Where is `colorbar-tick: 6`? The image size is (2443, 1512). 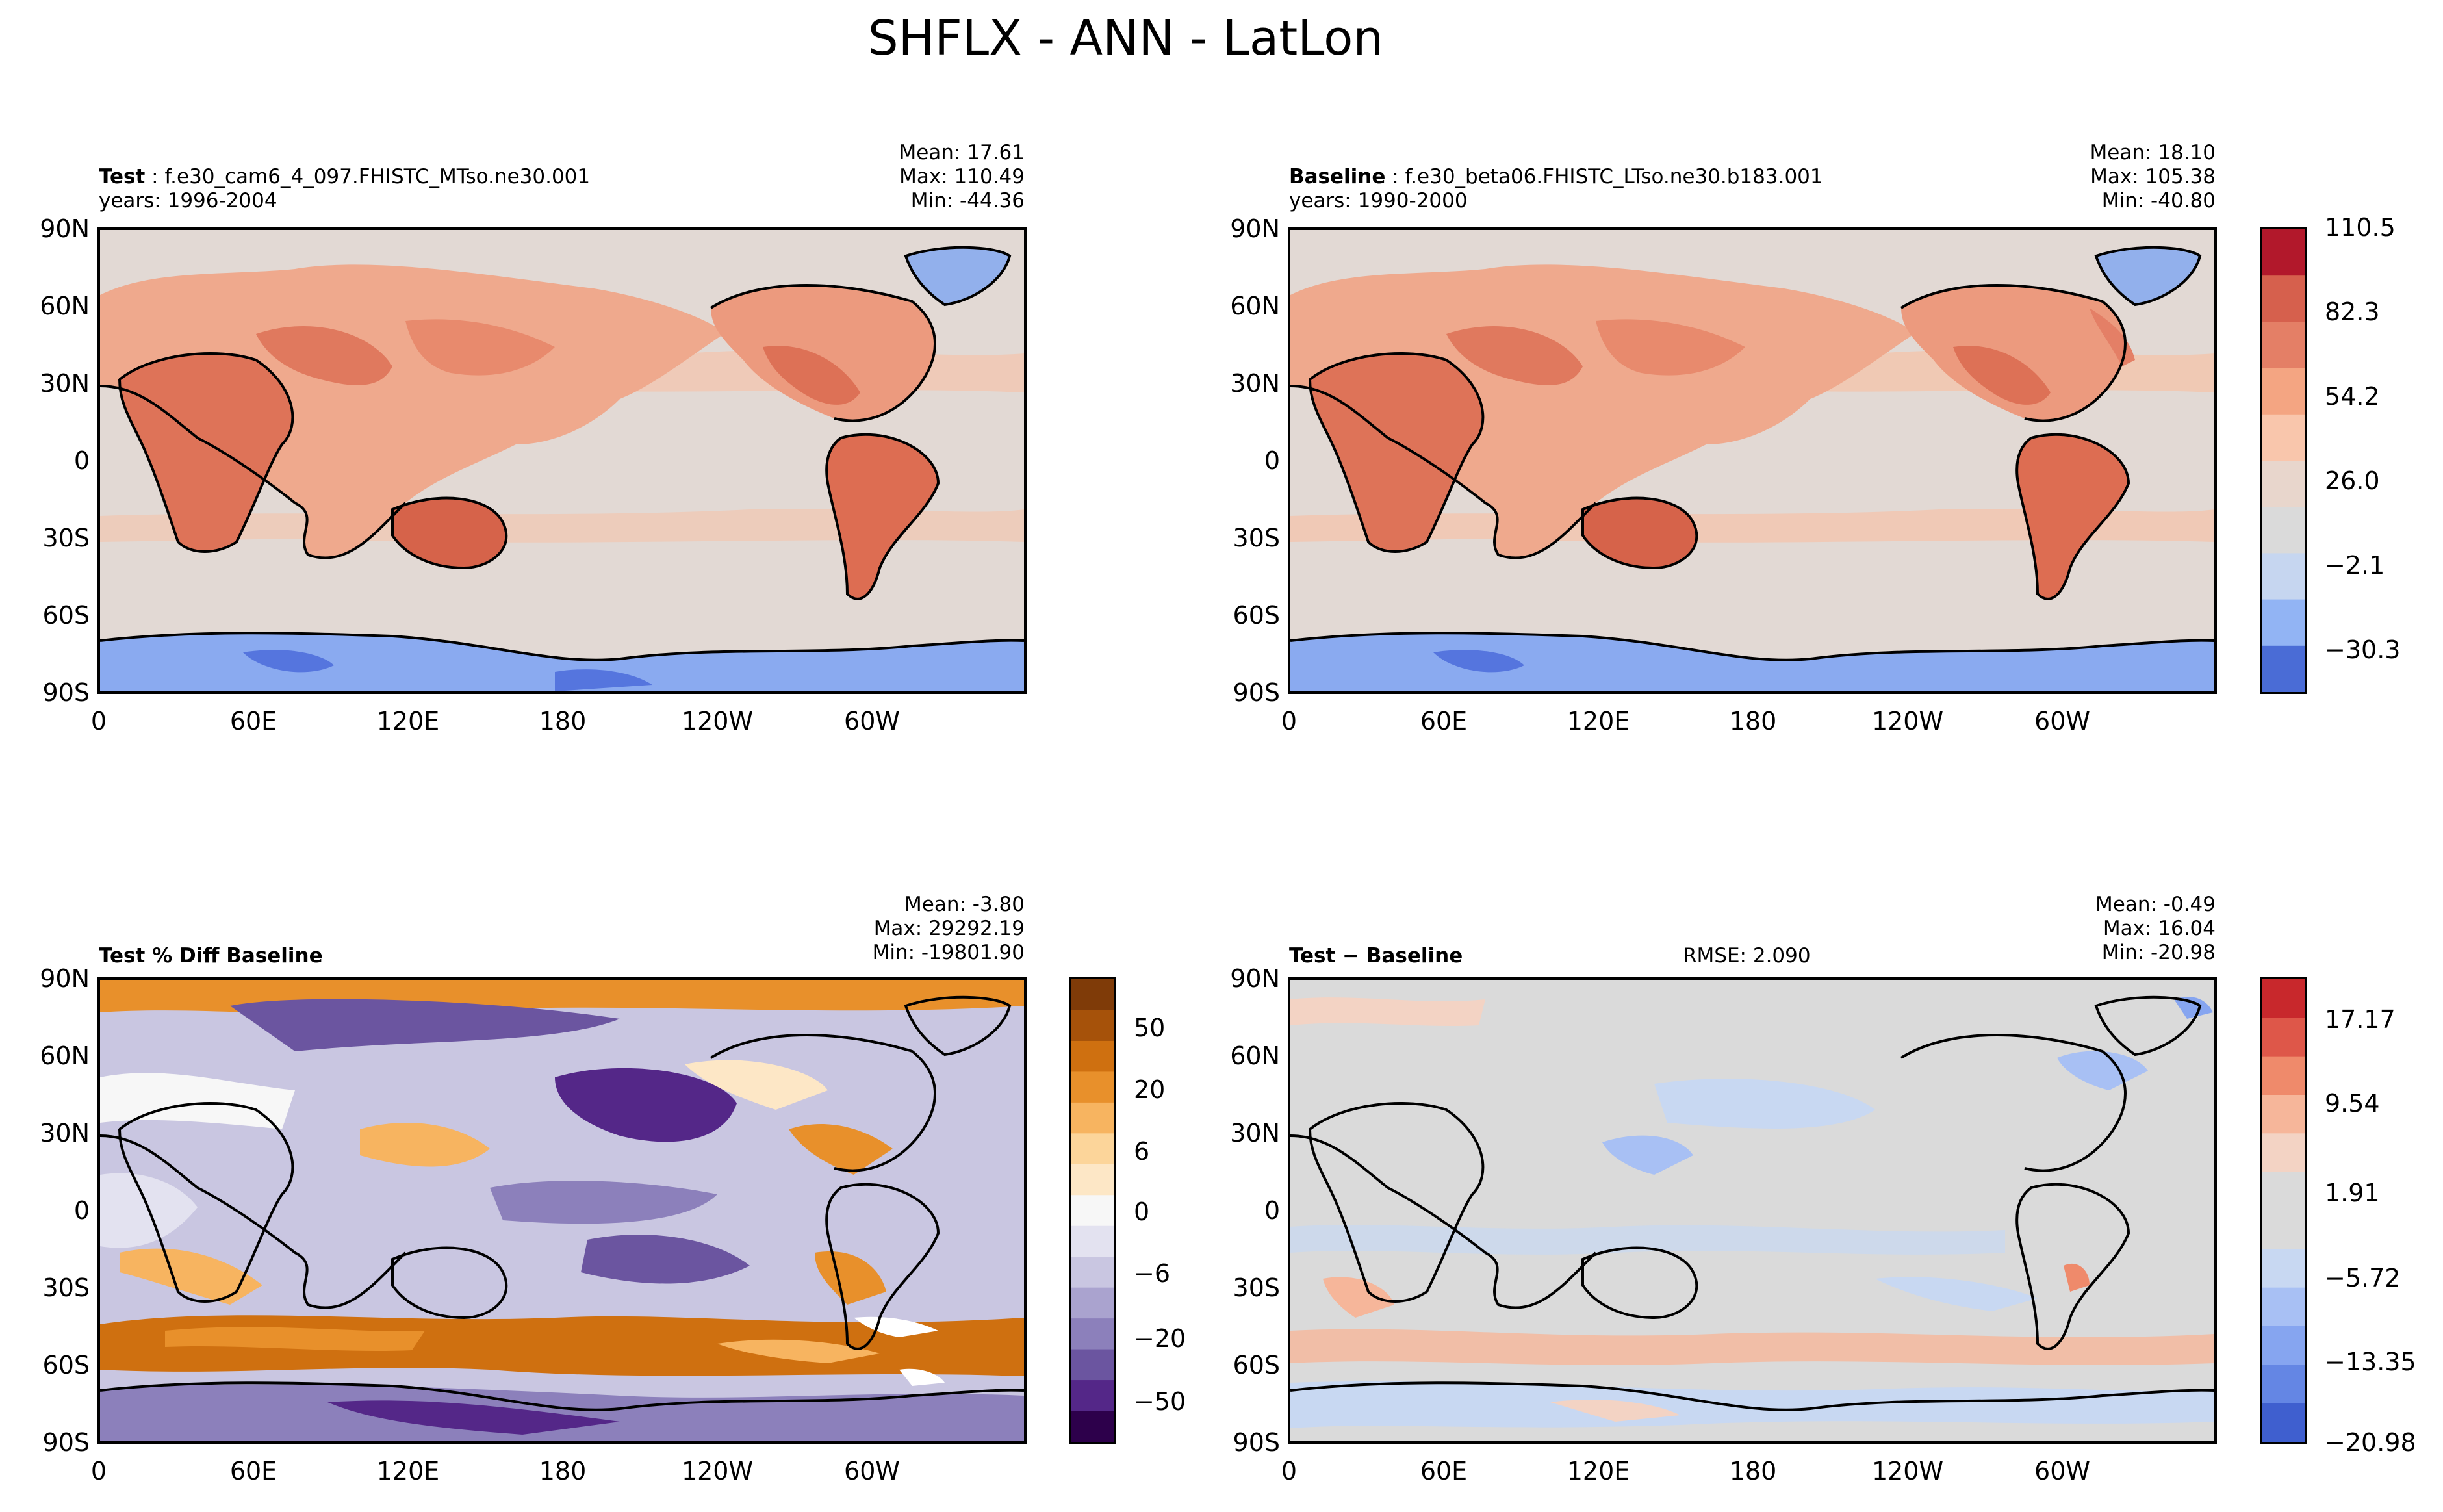 colorbar-tick: 6 is located at coordinates (1142, 1151).